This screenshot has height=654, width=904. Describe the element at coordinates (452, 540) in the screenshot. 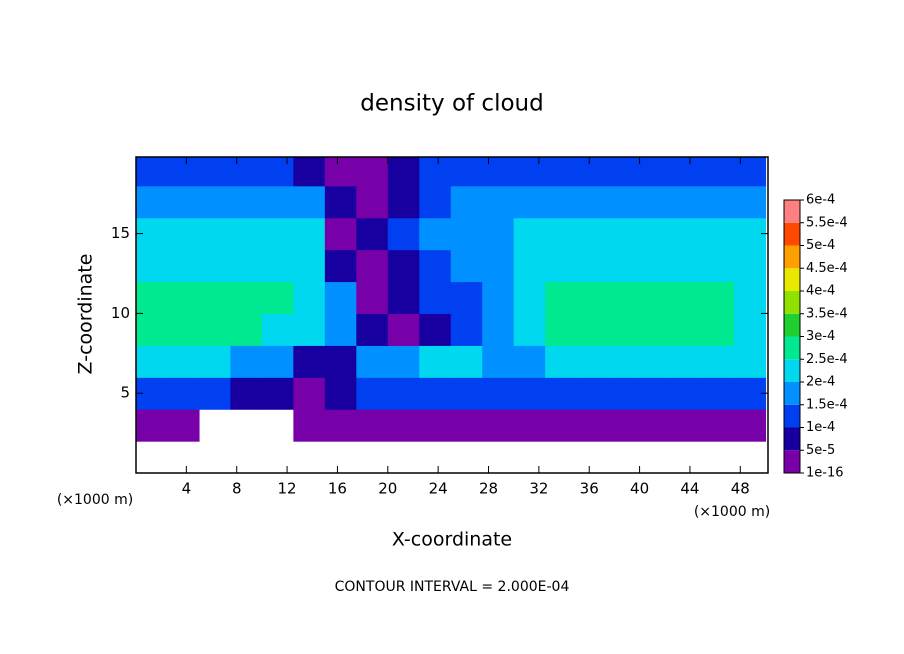

I see `x-axis-label: X-coordinate` at that location.